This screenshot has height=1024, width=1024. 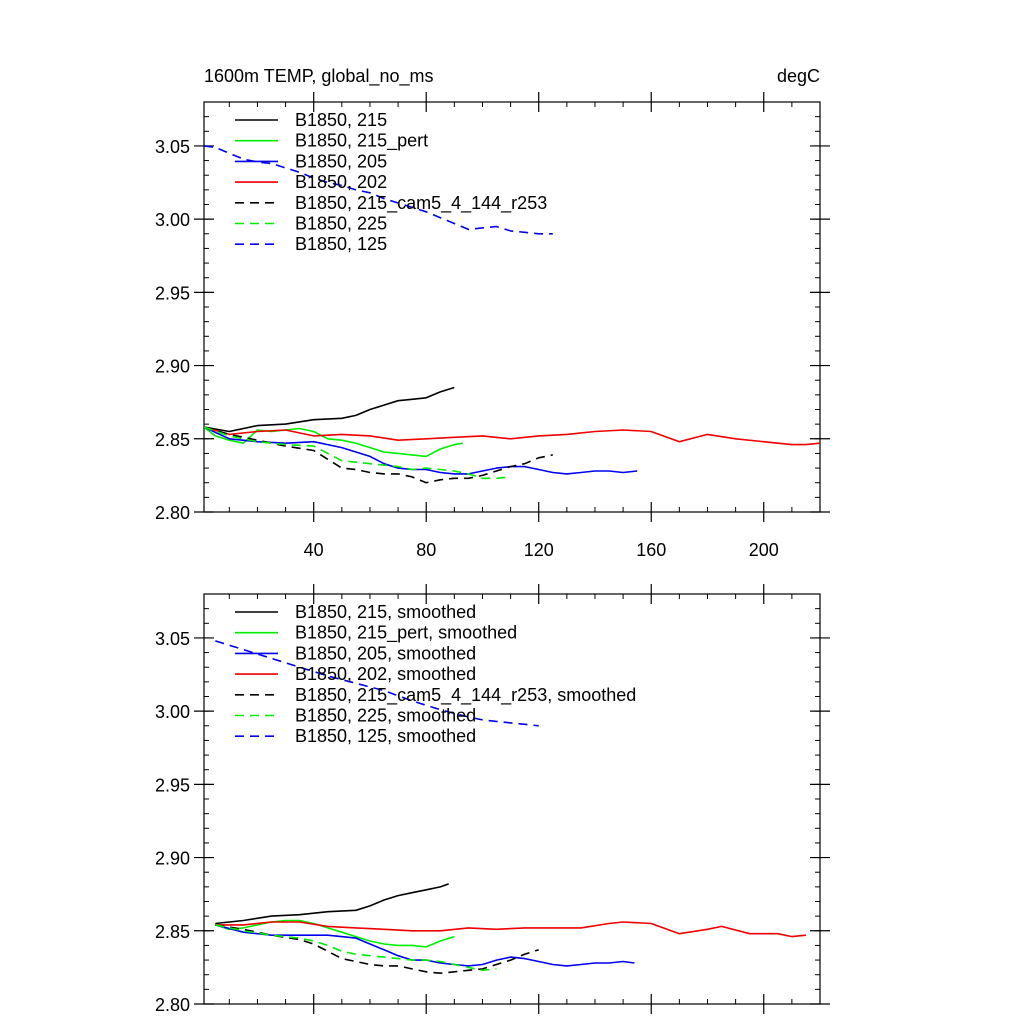 I want to click on x-tick-label: 120, so click(x=539, y=550).